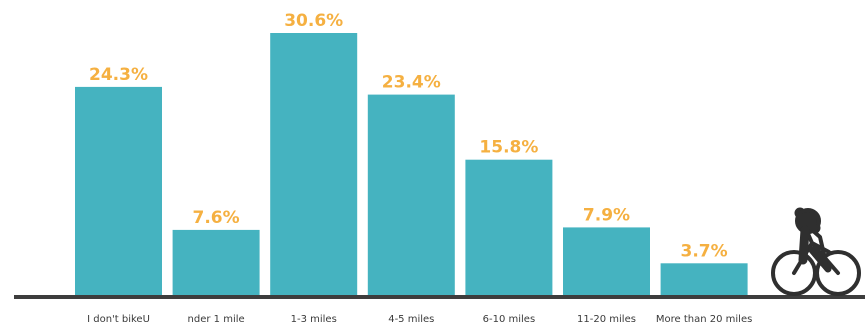  Describe the element at coordinates (704, 251) in the screenshot. I see `value-label-6: 3.7%` at that location.